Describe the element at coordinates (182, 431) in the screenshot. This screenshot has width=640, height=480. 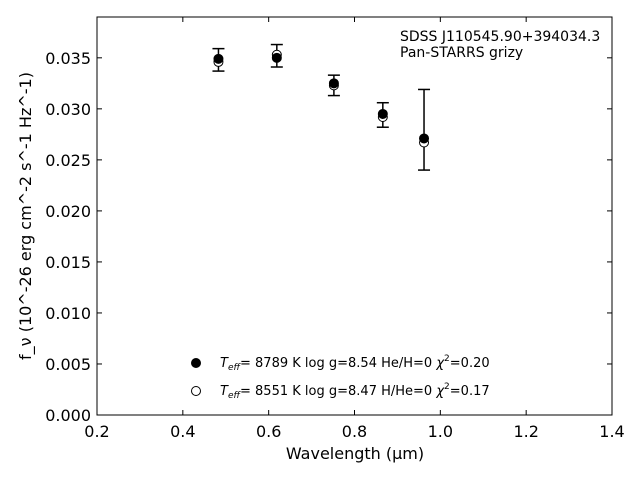
I see `x-tick-label: 0.4` at that location.